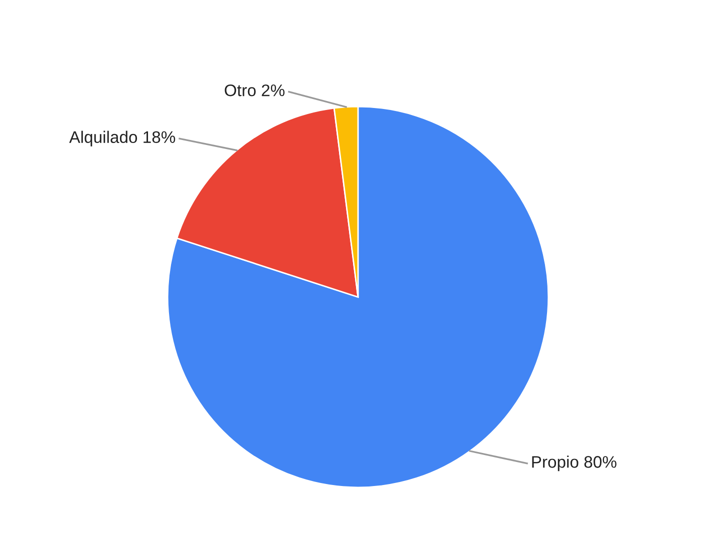 The image size is (719, 533). Describe the element at coordinates (574, 464) in the screenshot. I see `slice-label: Propio 80%` at that location.